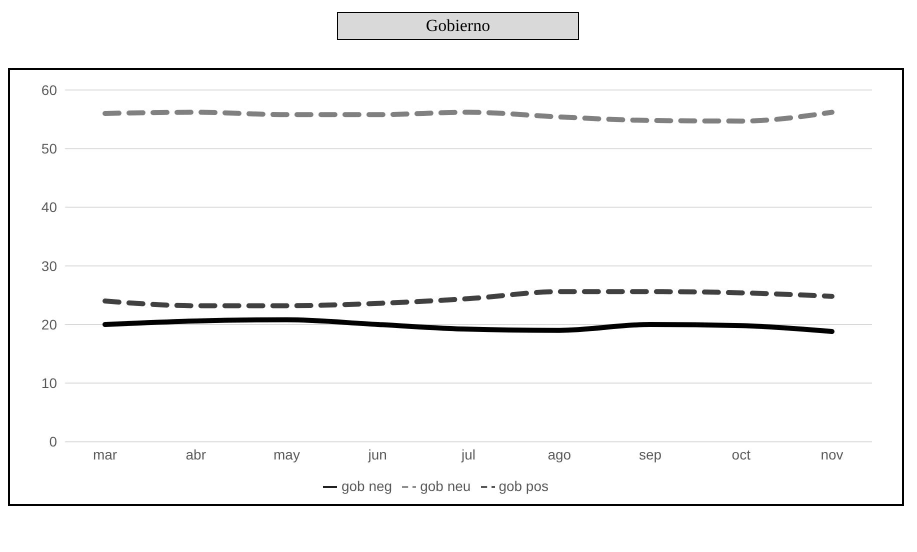 Image resolution: width=917 pixels, height=552 pixels. What do you see at coordinates (377, 454) in the screenshot?
I see `x-tick-label: jun` at bounding box center [377, 454].